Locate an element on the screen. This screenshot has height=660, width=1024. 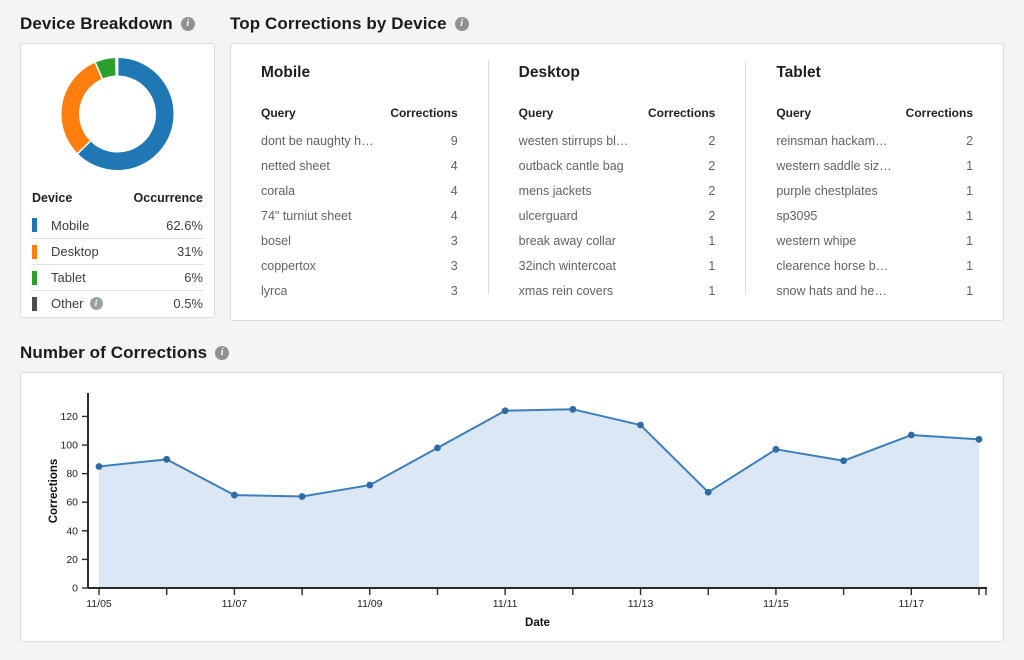
y-tick-label: 100 is located at coordinates (69, 446).